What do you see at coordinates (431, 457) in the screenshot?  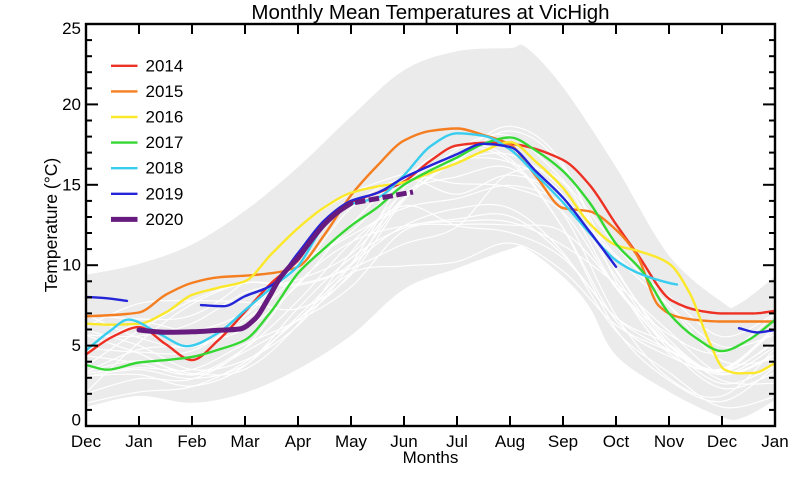 I see `svg-text: Months` at bounding box center [431, 457].